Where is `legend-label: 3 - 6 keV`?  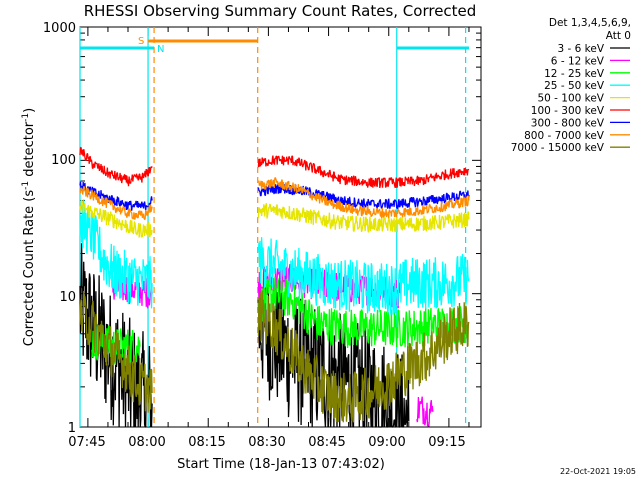 legend-label: 3 - 6 keV is located at coordinates (580, 49).